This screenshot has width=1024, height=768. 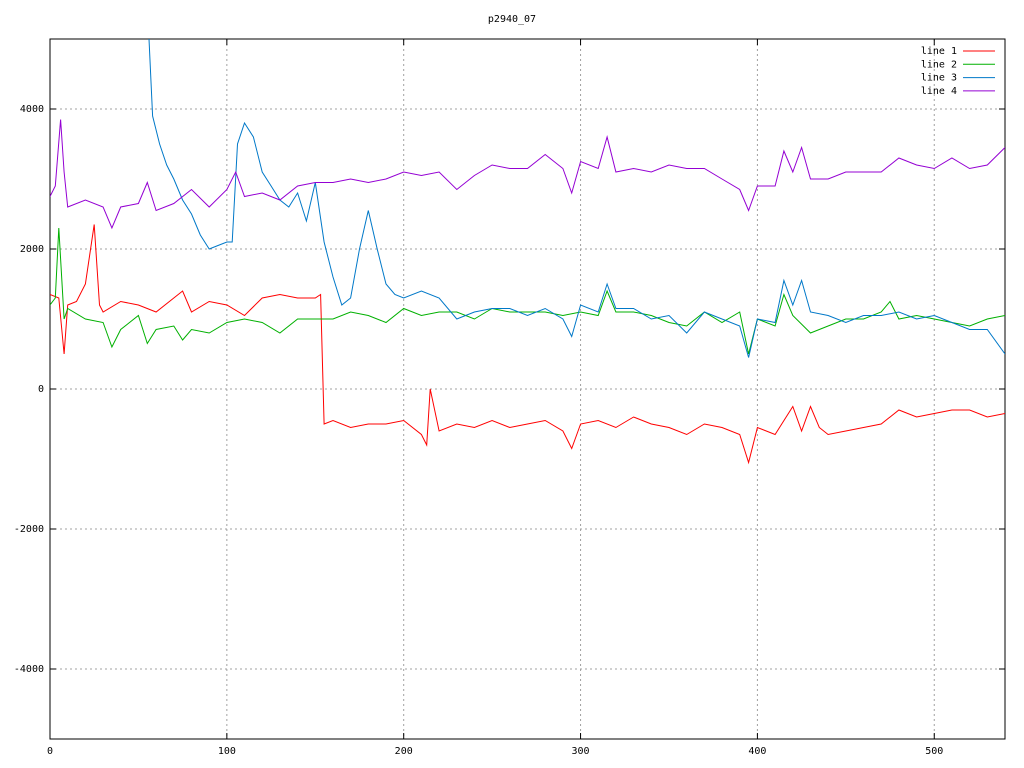 What do you see at coordinates (581, 751) in the screenshot?
I see `x-tick-label: 300` at bounding box center [581, 751].